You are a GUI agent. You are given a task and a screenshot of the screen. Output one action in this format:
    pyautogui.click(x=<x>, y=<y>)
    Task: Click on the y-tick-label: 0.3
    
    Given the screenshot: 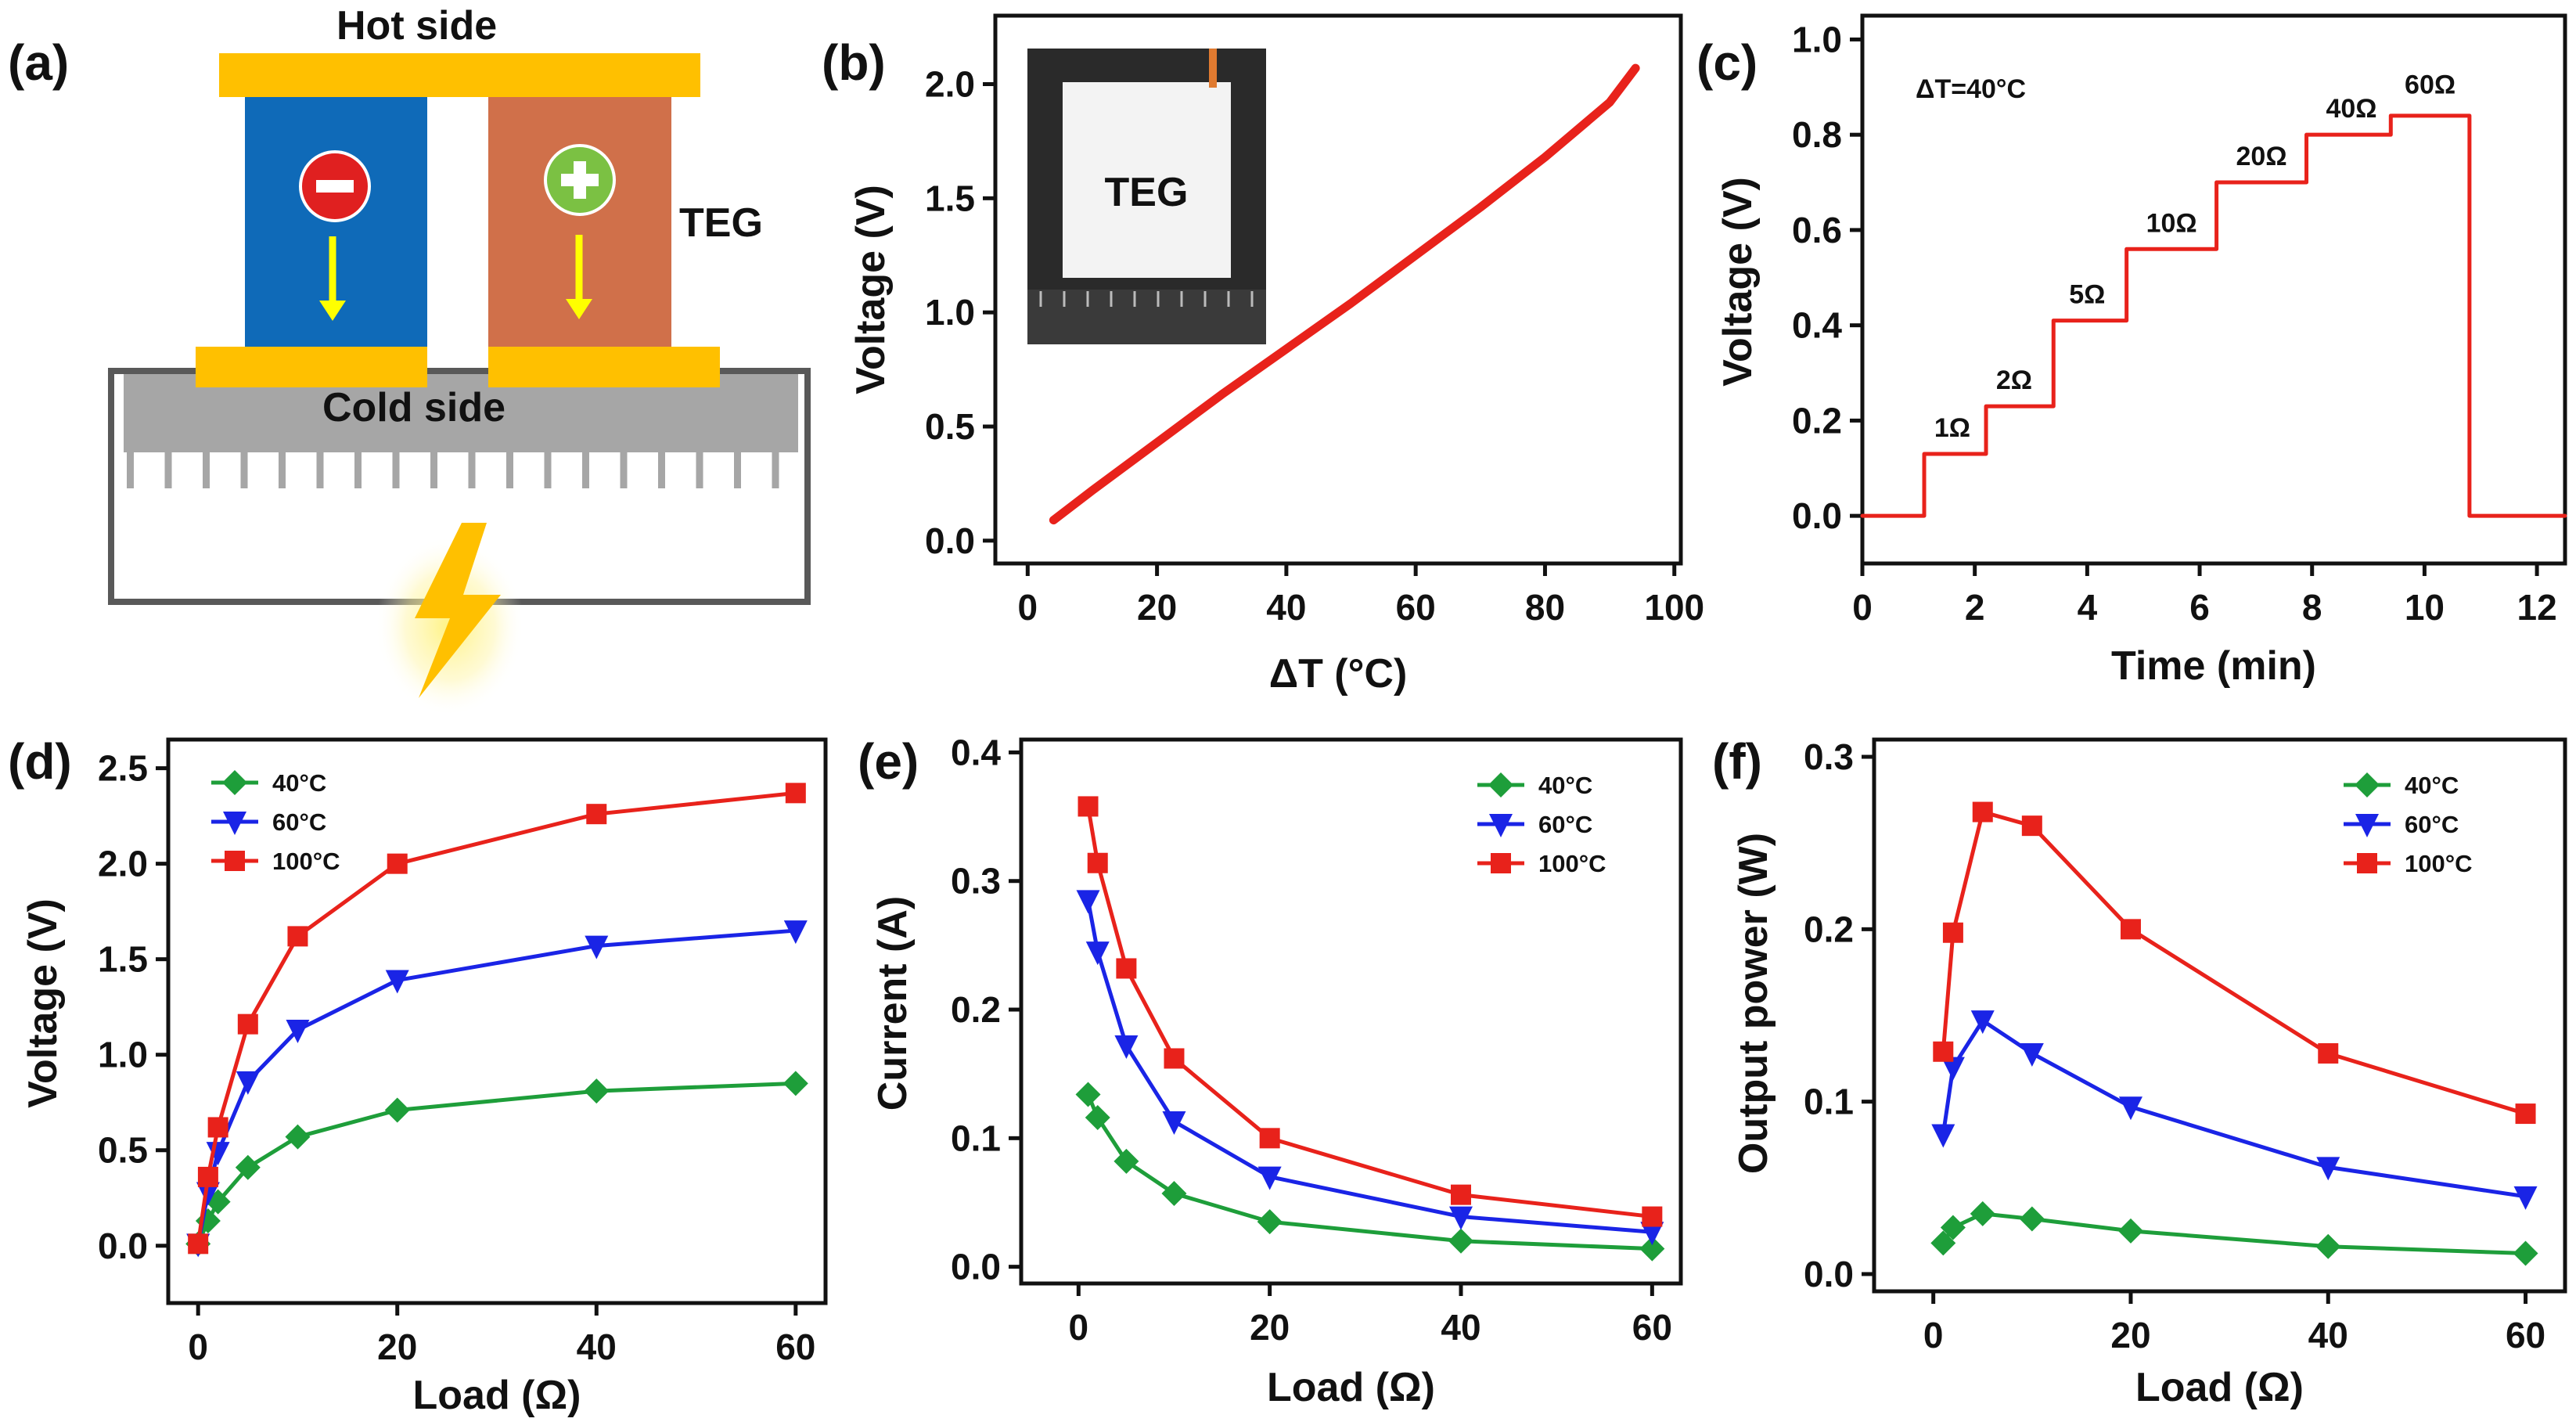 What is the action you would take?
    pyautogui.click(x=976, y=881)
    